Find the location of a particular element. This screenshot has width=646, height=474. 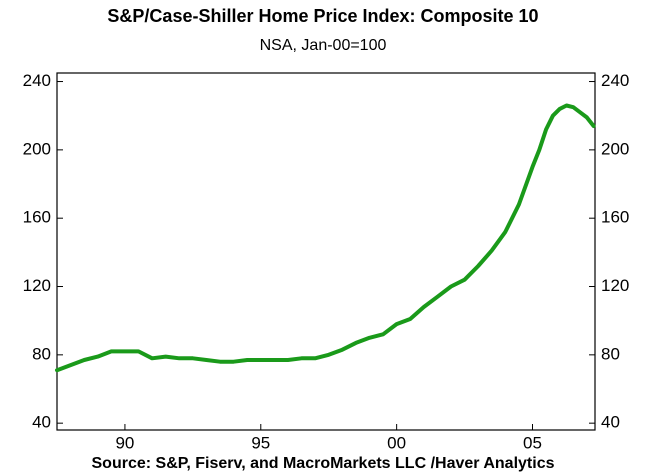

x-tick-label: 90 is located at coordinates (124, 442).